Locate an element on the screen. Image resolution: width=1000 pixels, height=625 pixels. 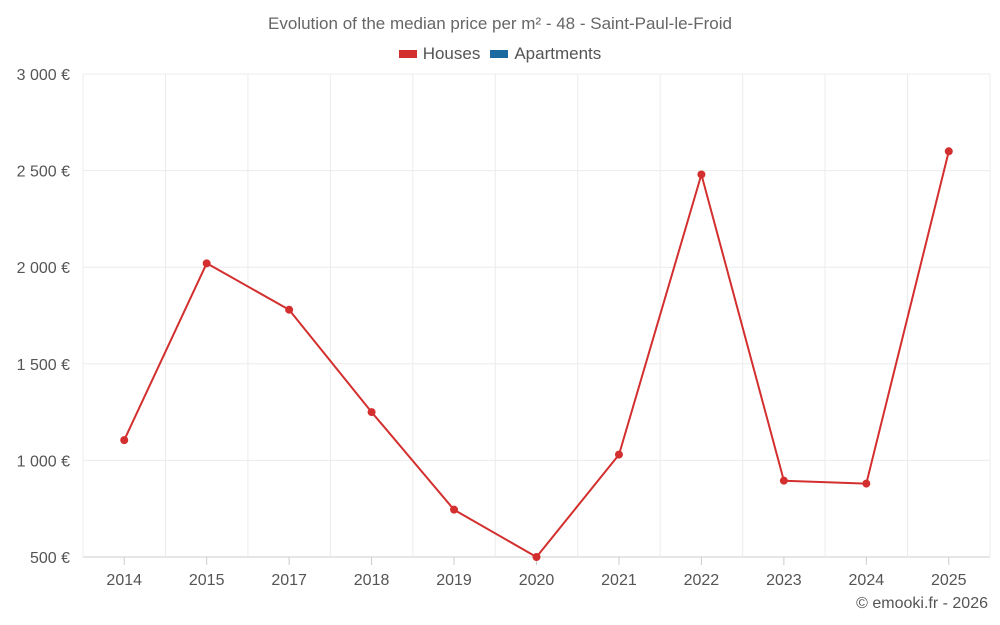
x-tick-label: 2017 is located at coordinates (289, 580).